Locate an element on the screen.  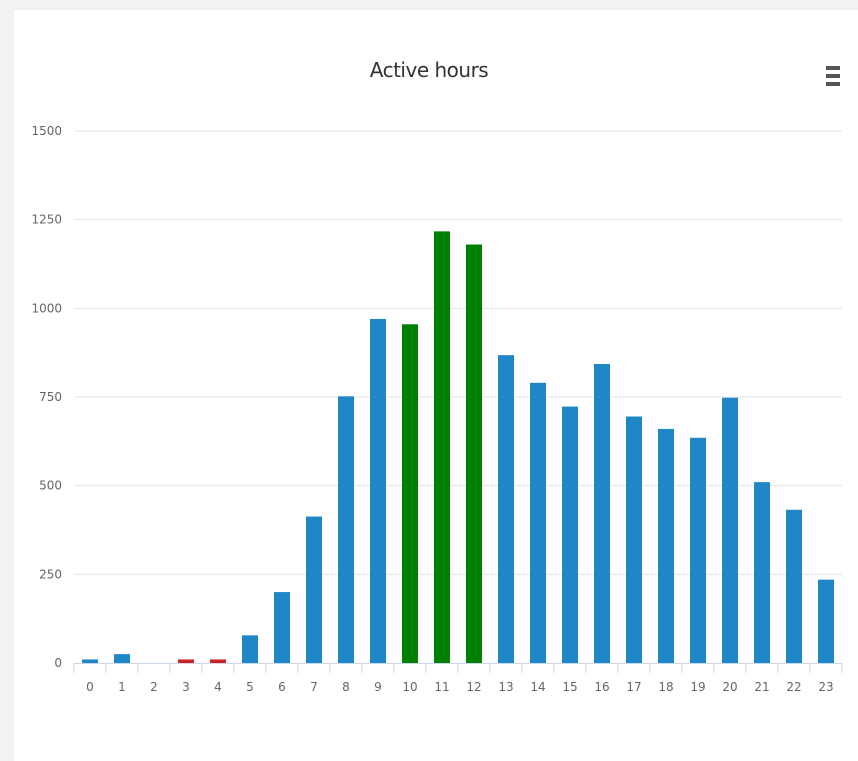
x-tick-label-7: 7 is located at coordinates (314, 687).